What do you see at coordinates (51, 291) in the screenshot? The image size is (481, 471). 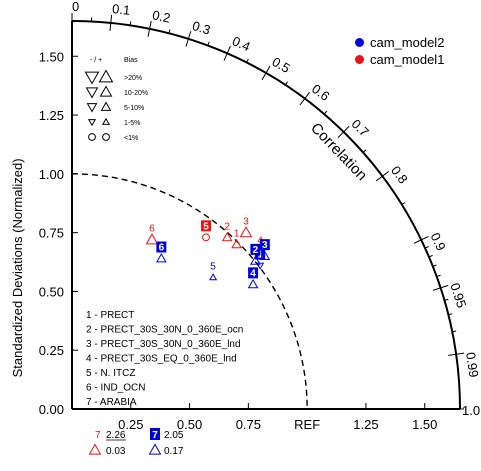 I see `y-tick-label: 0.50` at bounding box center [51, 291].